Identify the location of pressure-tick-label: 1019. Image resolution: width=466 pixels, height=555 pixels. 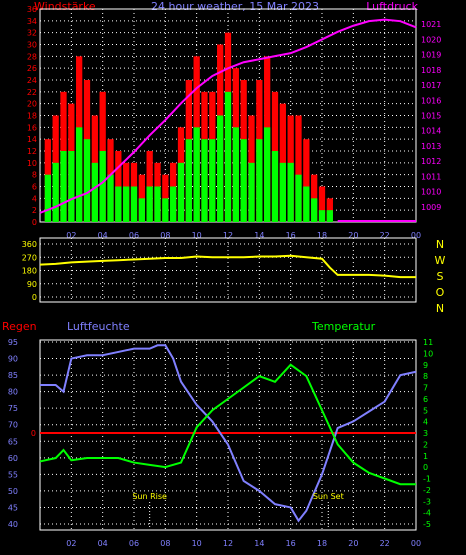
(431, 55).